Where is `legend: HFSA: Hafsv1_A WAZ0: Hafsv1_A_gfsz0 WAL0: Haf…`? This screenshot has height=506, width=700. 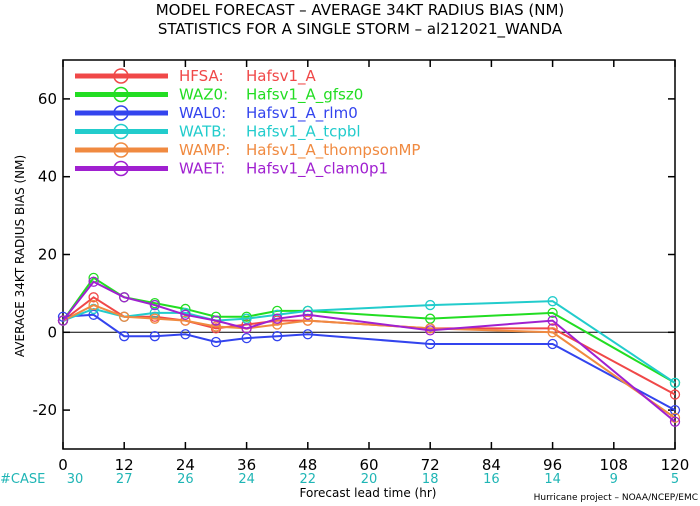
legend: HFSA: Hafsv1_A WAZ0: Hafsv1_A_gfsz0 WAL0: Haf… is located at coordinates (247, 123).